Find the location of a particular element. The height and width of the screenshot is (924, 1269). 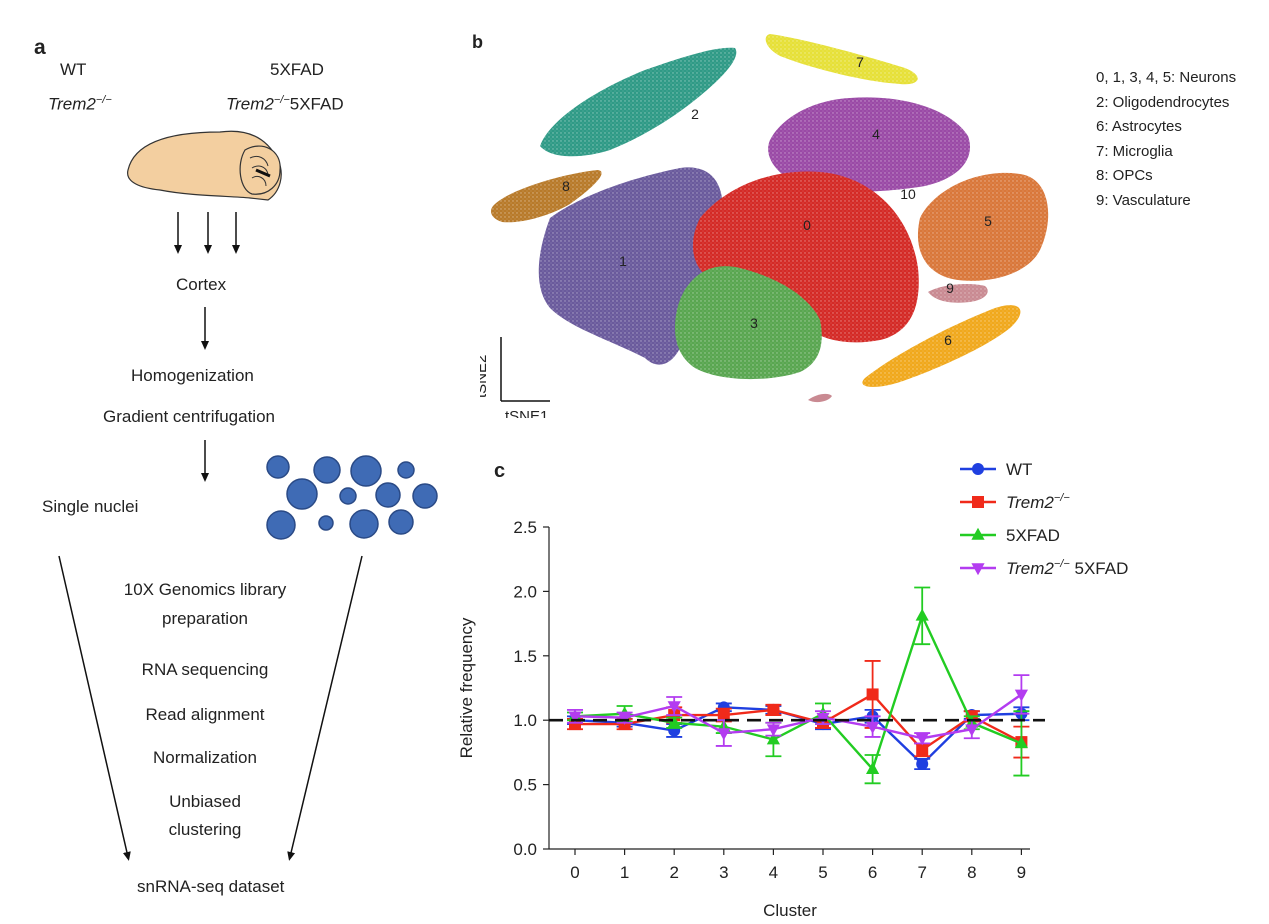

genotype-trem2: Trem2−/− is located at coordinates (80, 104).